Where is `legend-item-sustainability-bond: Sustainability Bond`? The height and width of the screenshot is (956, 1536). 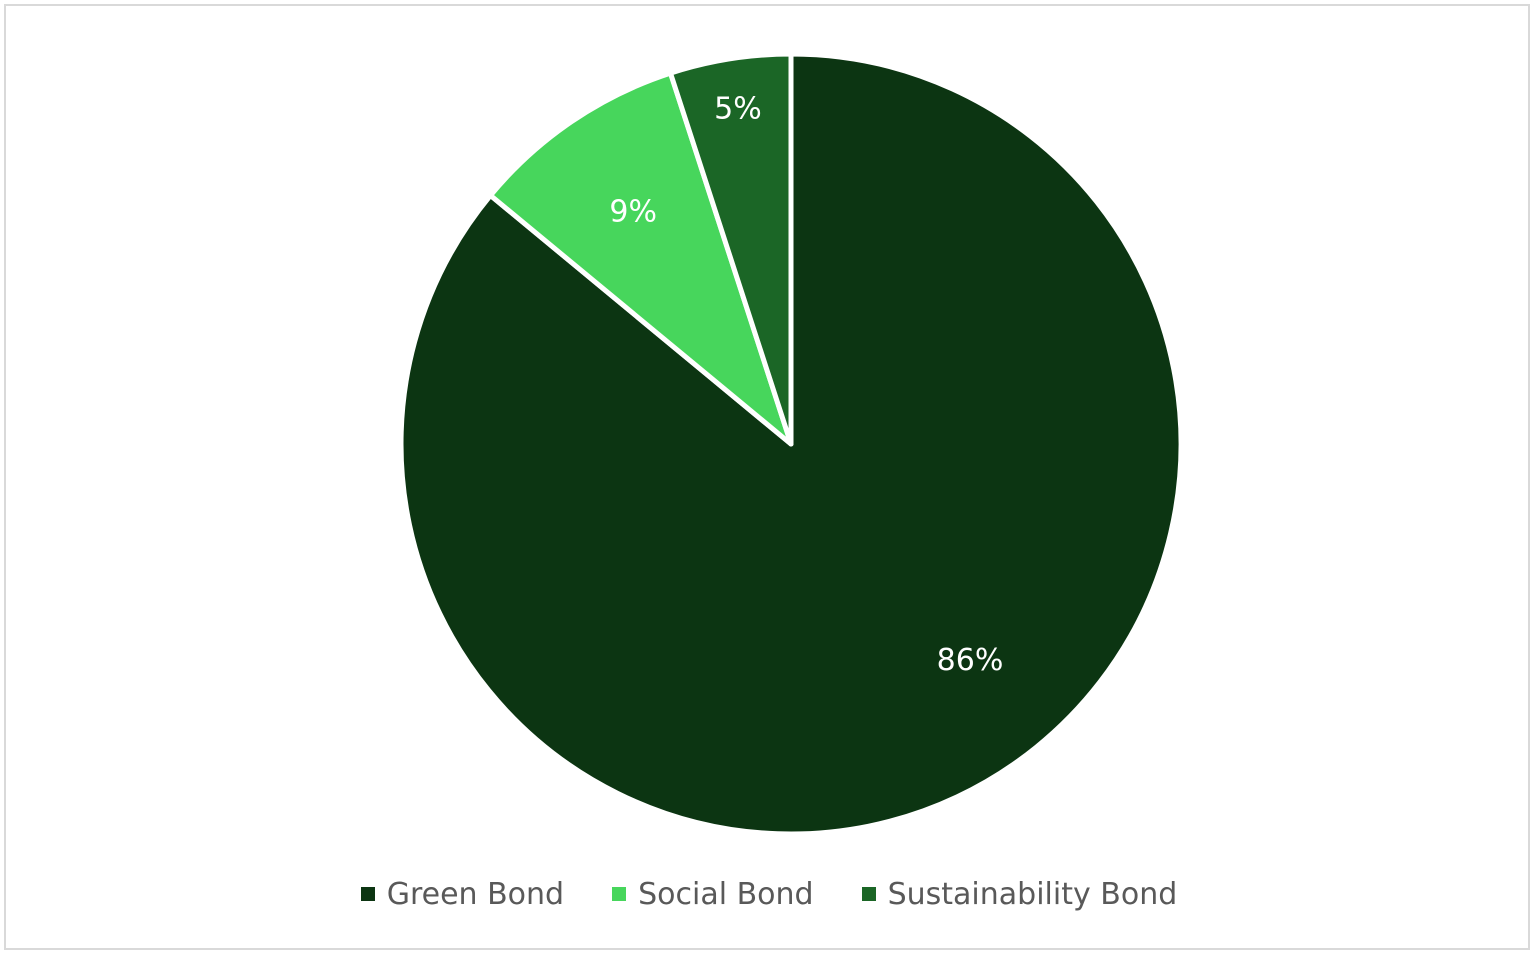 legend-item-sustainability-bond: Sustainability Bond is located at coordinates (1019, 894).